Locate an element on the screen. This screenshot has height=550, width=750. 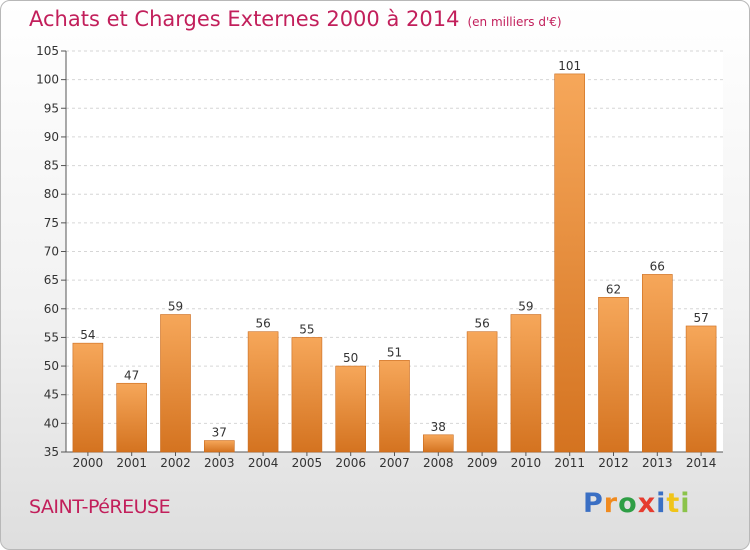
x-tick-label: 2000 is located at coordinates (88, 463).